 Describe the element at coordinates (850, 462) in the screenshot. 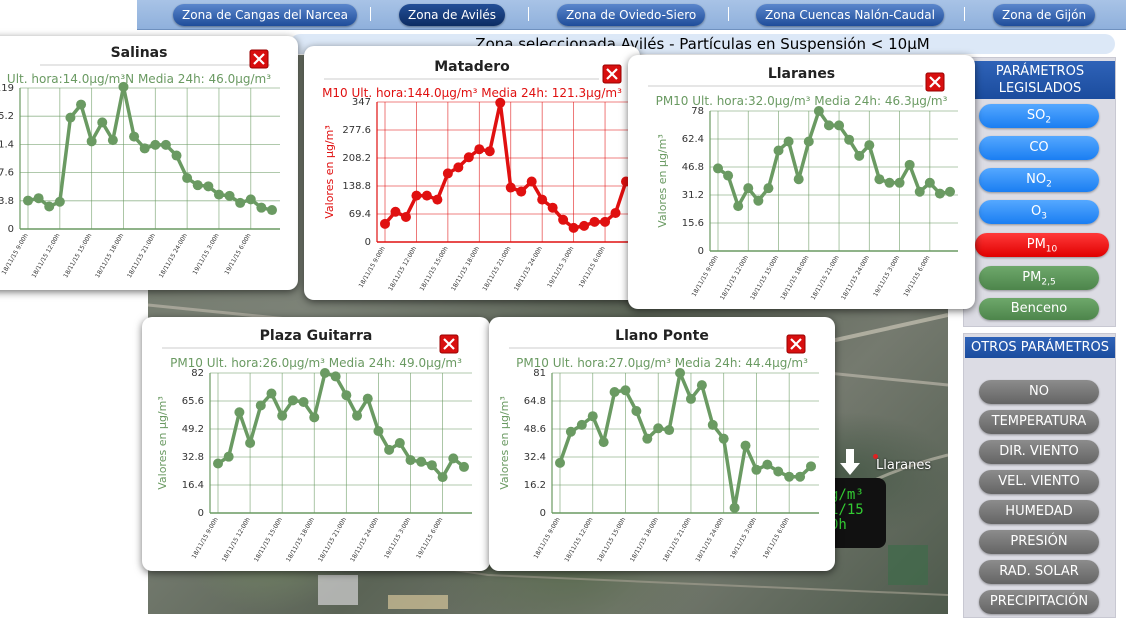

I see `arrow-down-icon` at that location.